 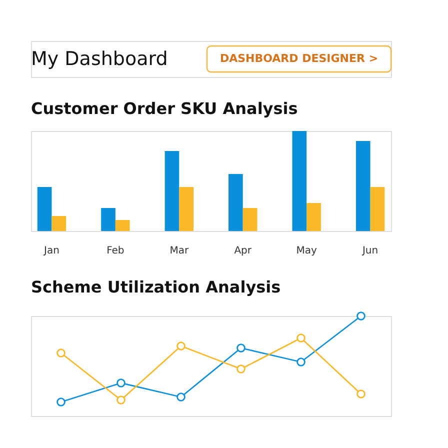 I want to click on x-tick-label: May, so click(x=306, y=251).